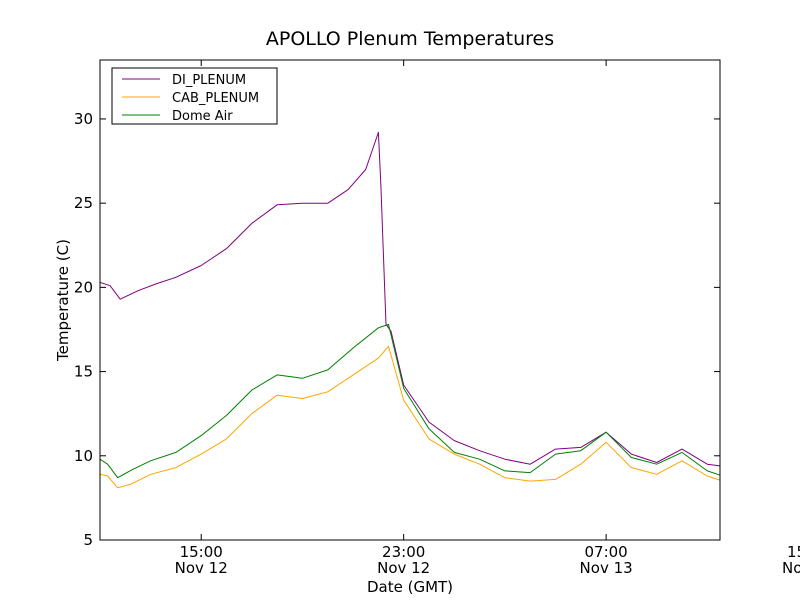 Image resolution: width=800 pixels, height=600 pixels. Describe the element at coordinates (63, 300) in the screenshot. I see `y-axis-label: Temperature (C)` at that location.